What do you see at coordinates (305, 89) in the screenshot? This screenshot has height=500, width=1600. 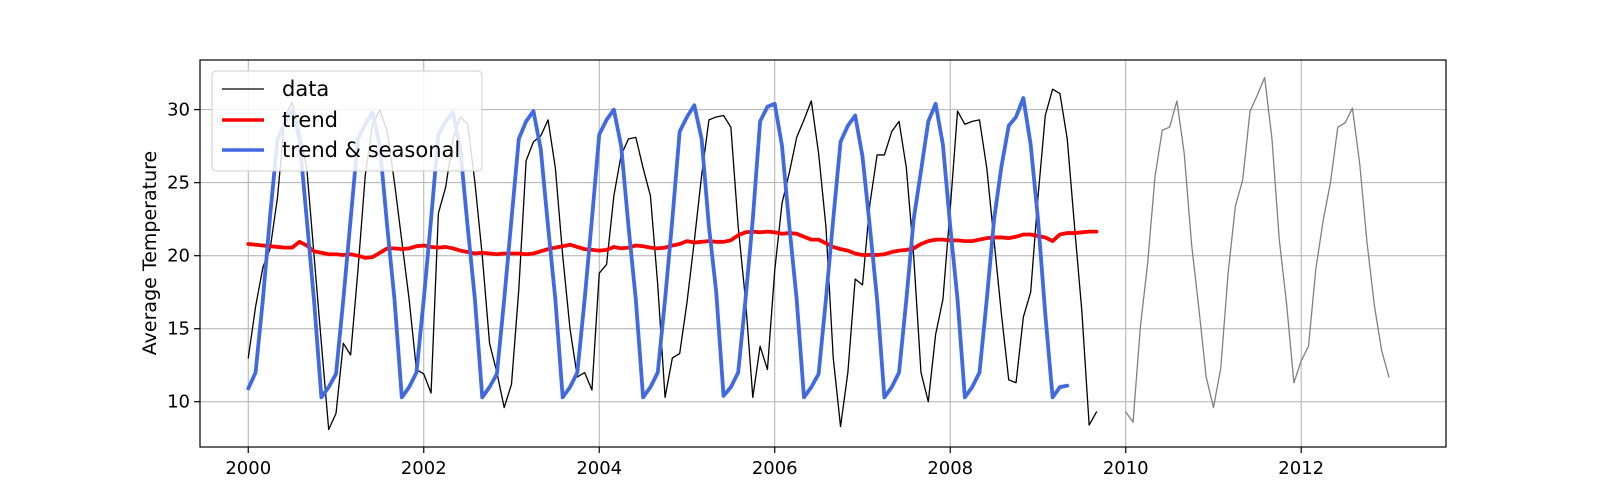 I see `legend-label-data: data` at bounding box center [305, 89].